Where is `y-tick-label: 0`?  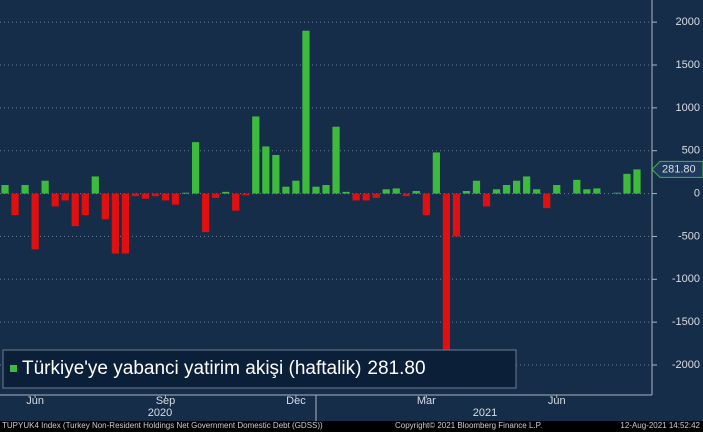 y-tick-label: 0 is located at coordinates (697, 193).